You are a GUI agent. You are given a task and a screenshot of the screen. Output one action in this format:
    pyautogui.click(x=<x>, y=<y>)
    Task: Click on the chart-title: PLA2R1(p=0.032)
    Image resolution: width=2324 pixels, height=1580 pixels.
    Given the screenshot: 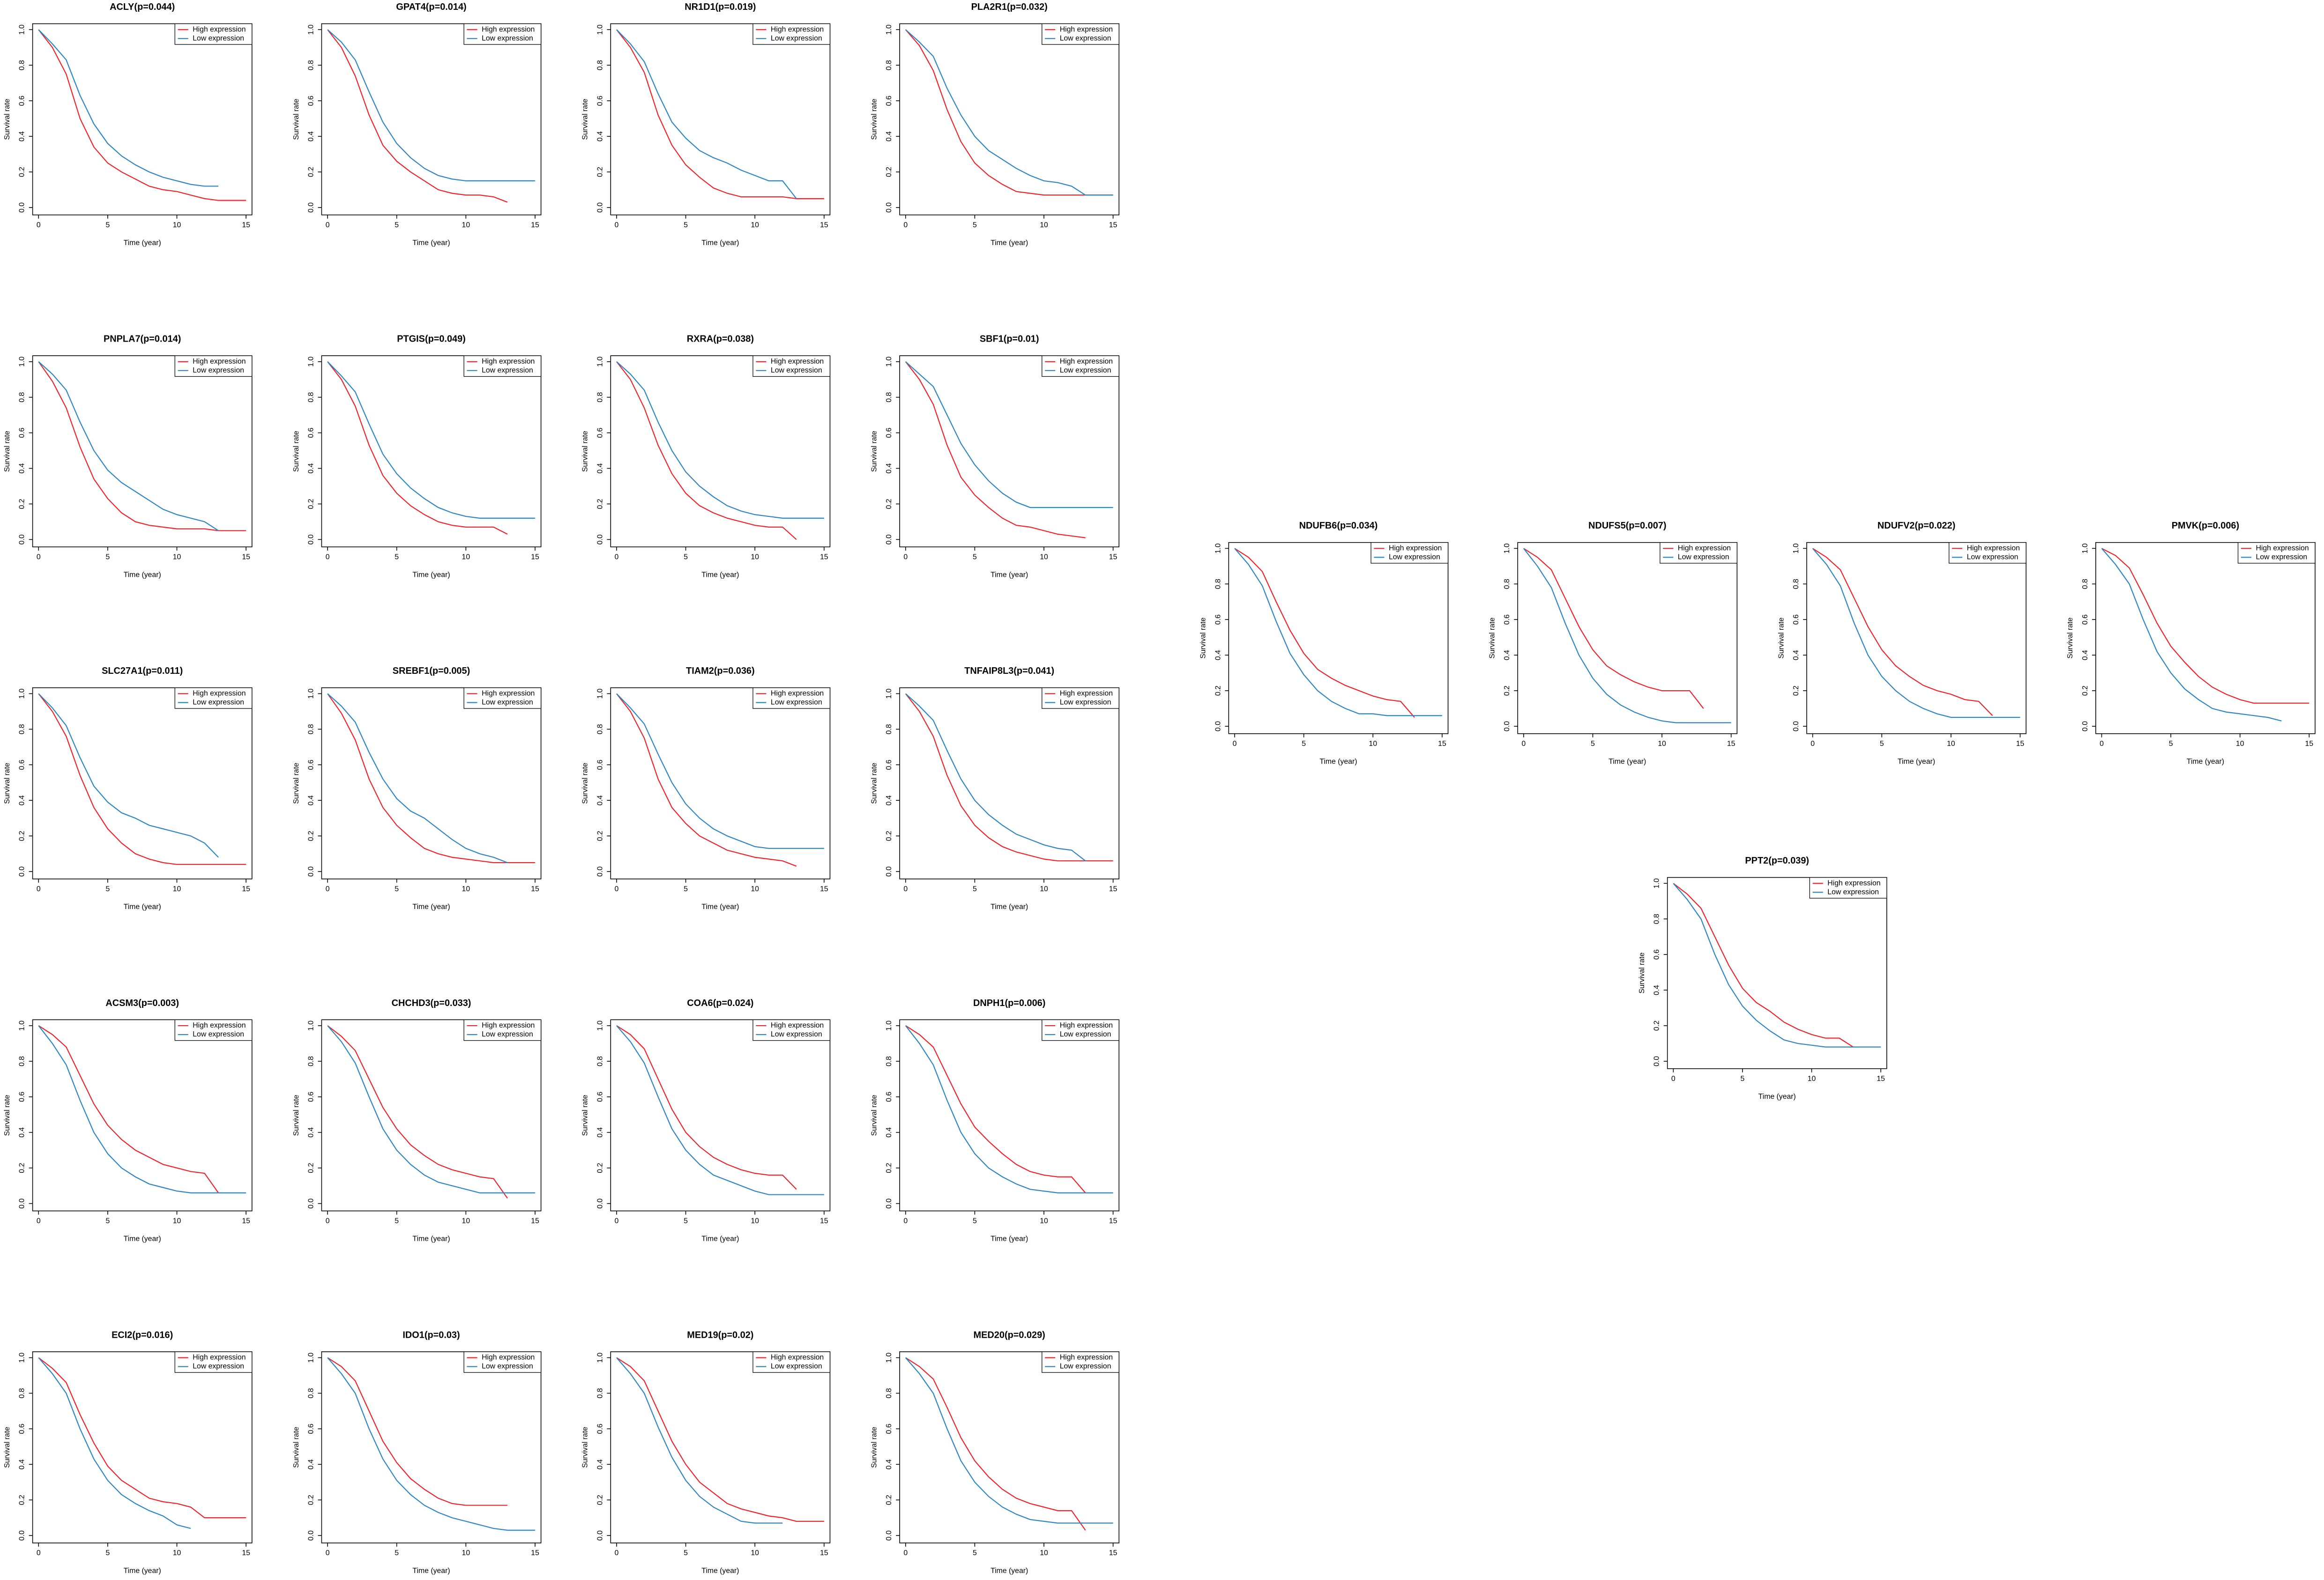 What is the action you would take?
    pyautogui.click(x=1010, y=7)
    